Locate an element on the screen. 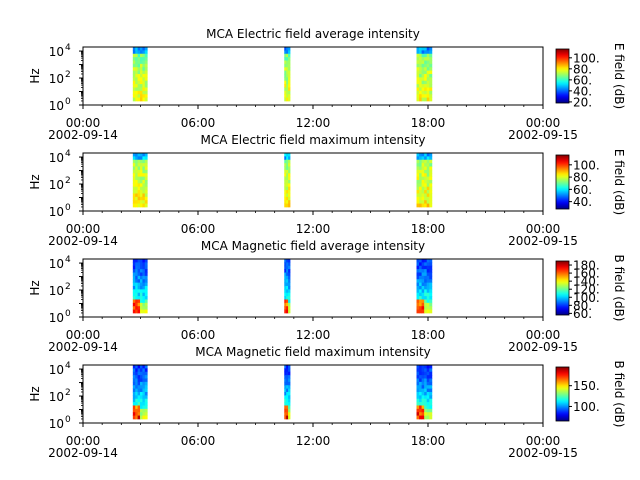 The image size is (640, 480). panel-title: MCA Magnetic field average intensity is located at coordinates (313, 246).